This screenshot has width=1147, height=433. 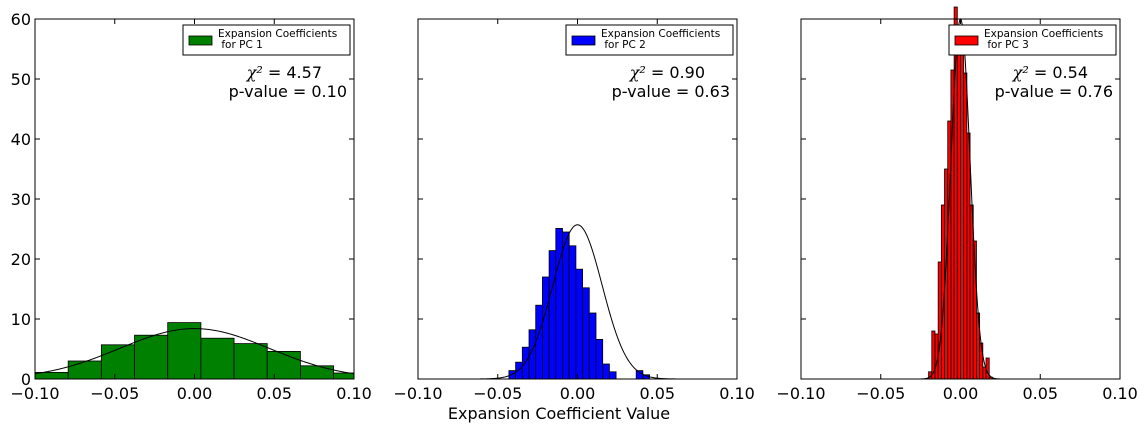 I want to click on p-value-annotation: p-value = 0.10, so click(x=288, y=91).